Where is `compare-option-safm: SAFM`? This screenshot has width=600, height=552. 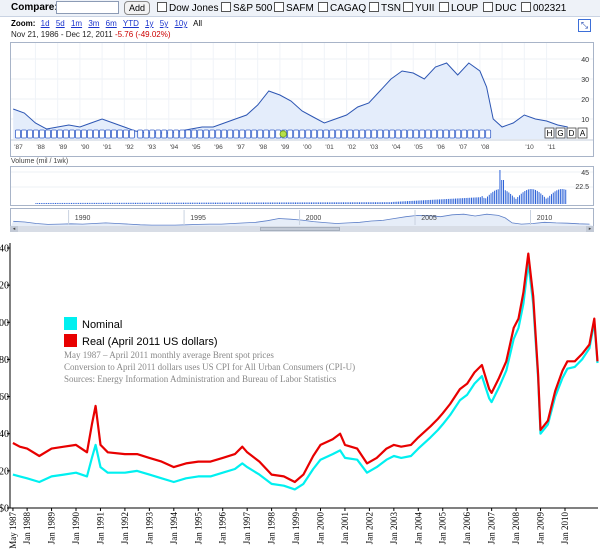
compare-option-safm: SAFM is located at coordinates (294, 8).